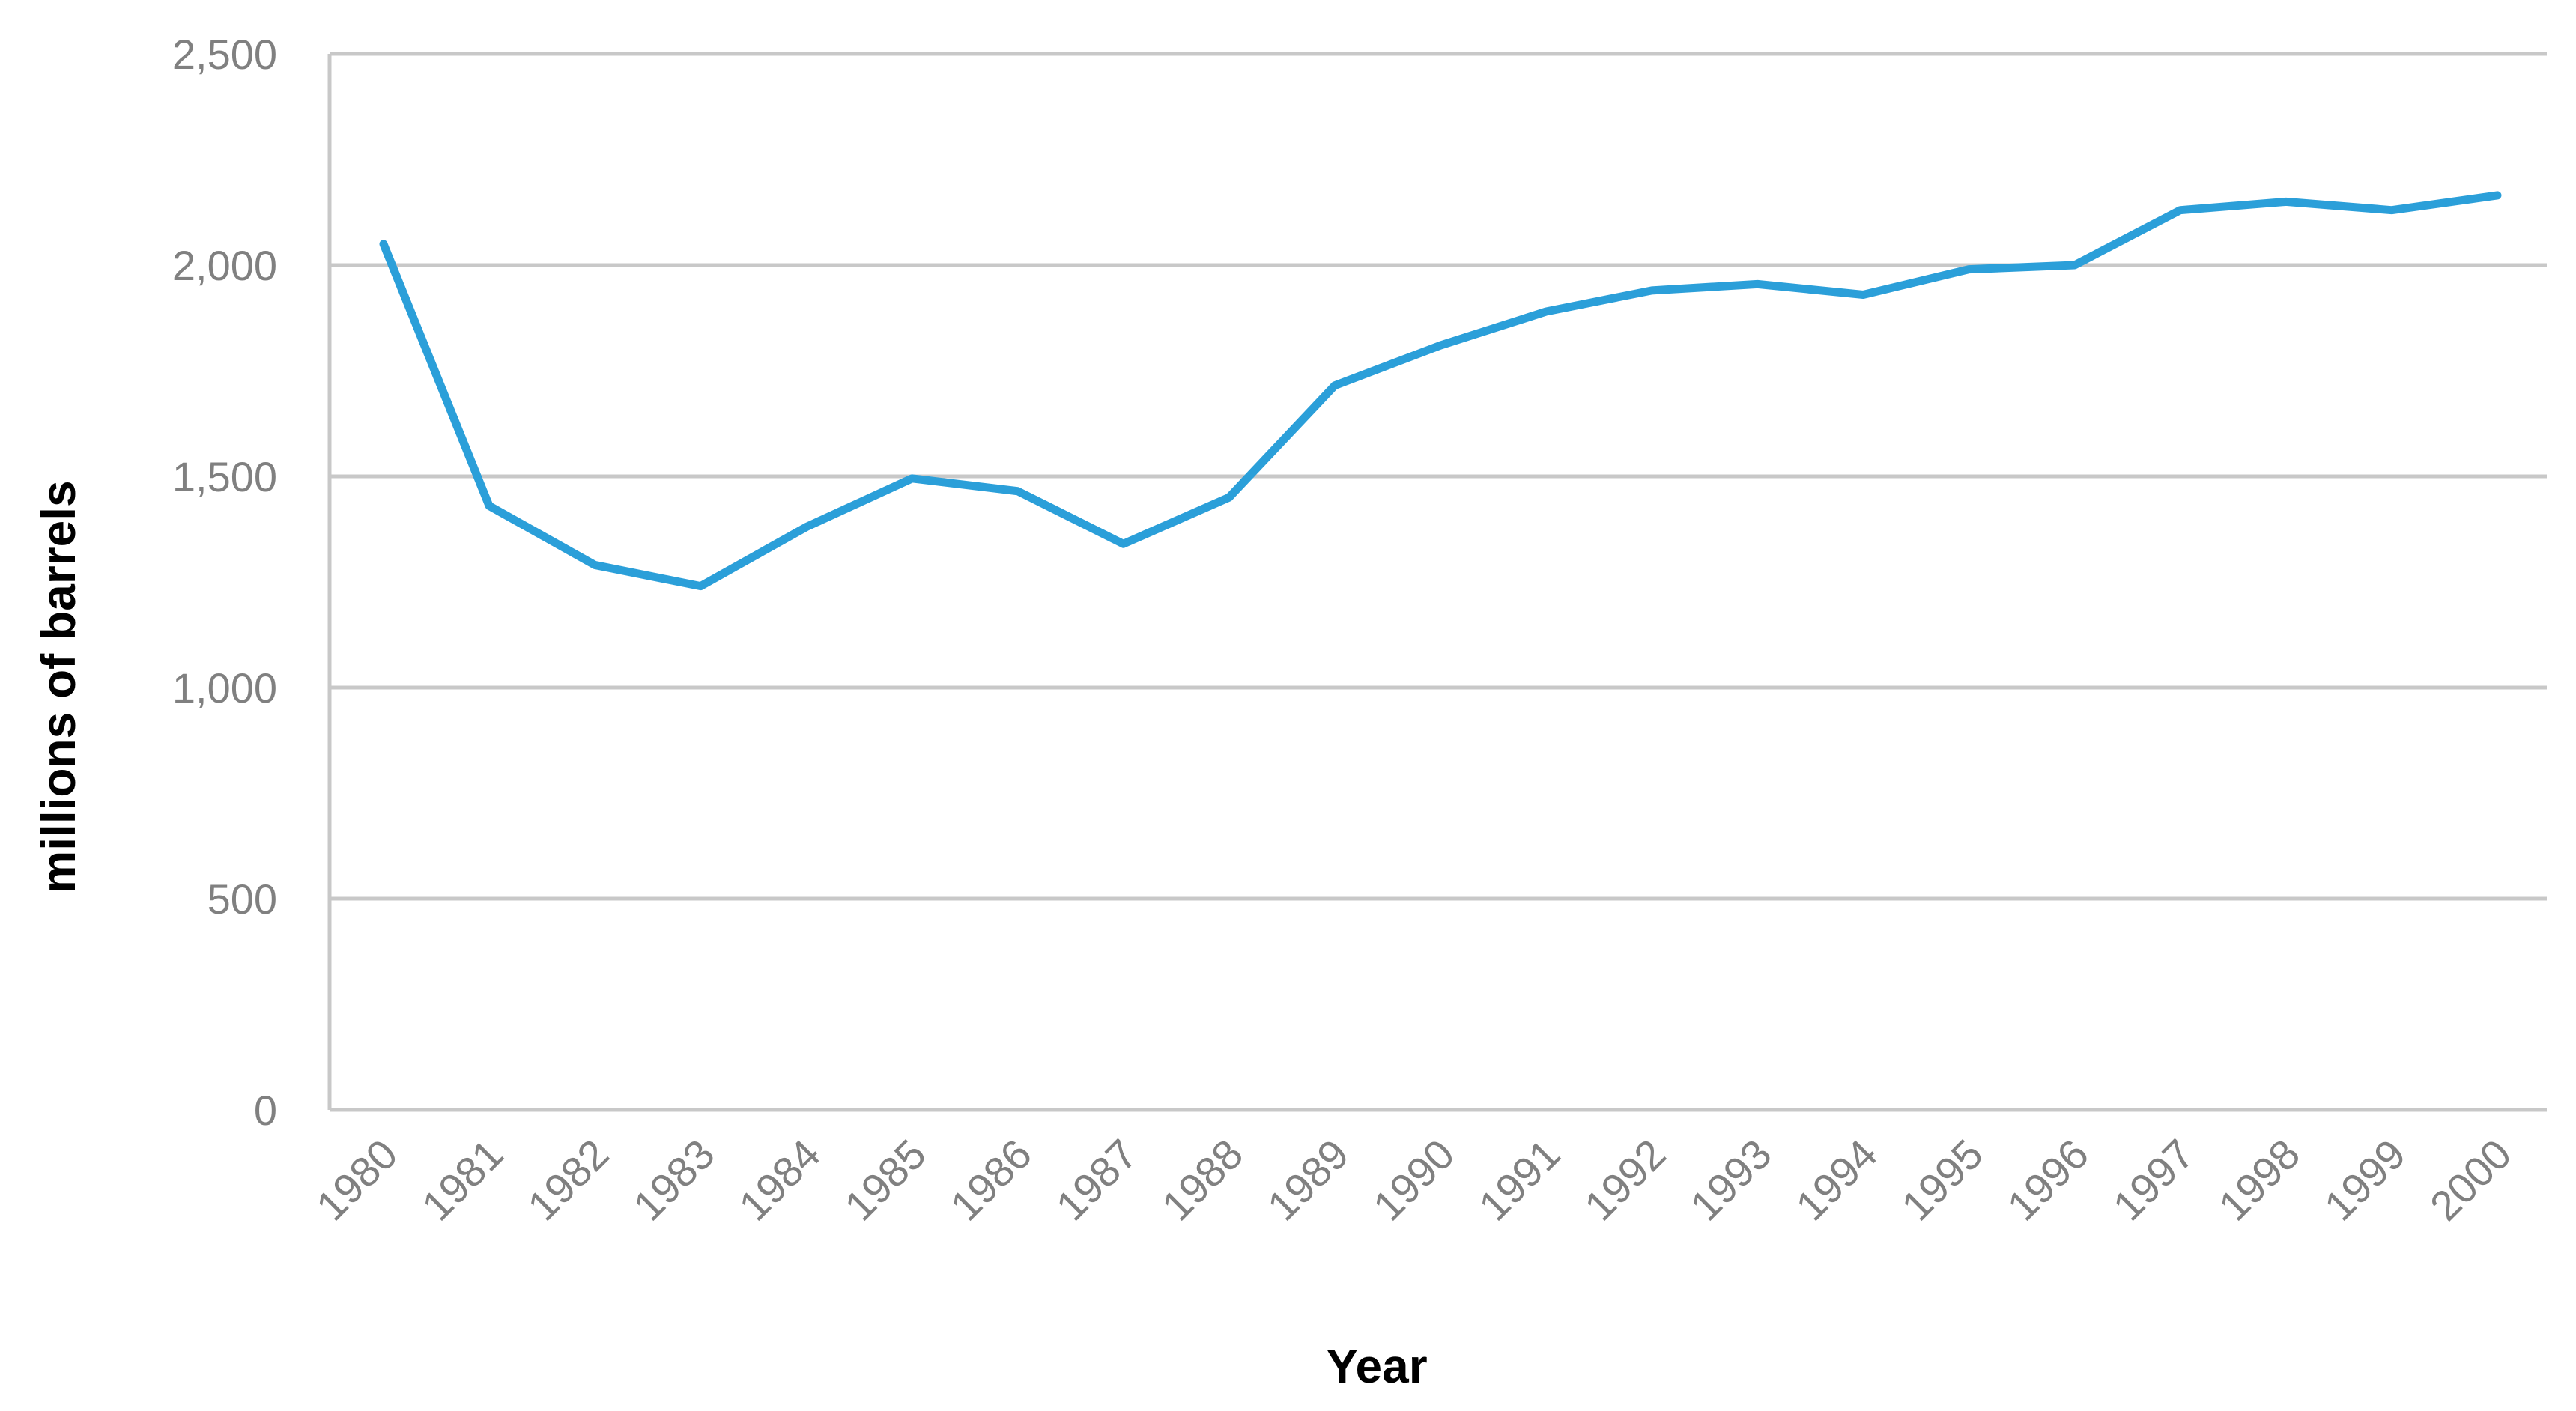 This screenshot has width=2576, height=1411. Describe the element at coordinates (224, 266) in the screenshot. I see `y-tick-label: 2,000` at that location.